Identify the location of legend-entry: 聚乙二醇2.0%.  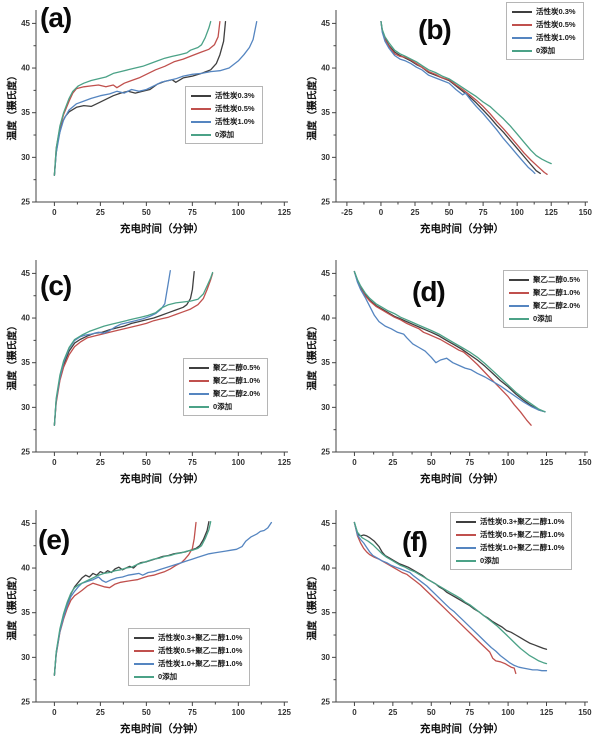
(544, 305).